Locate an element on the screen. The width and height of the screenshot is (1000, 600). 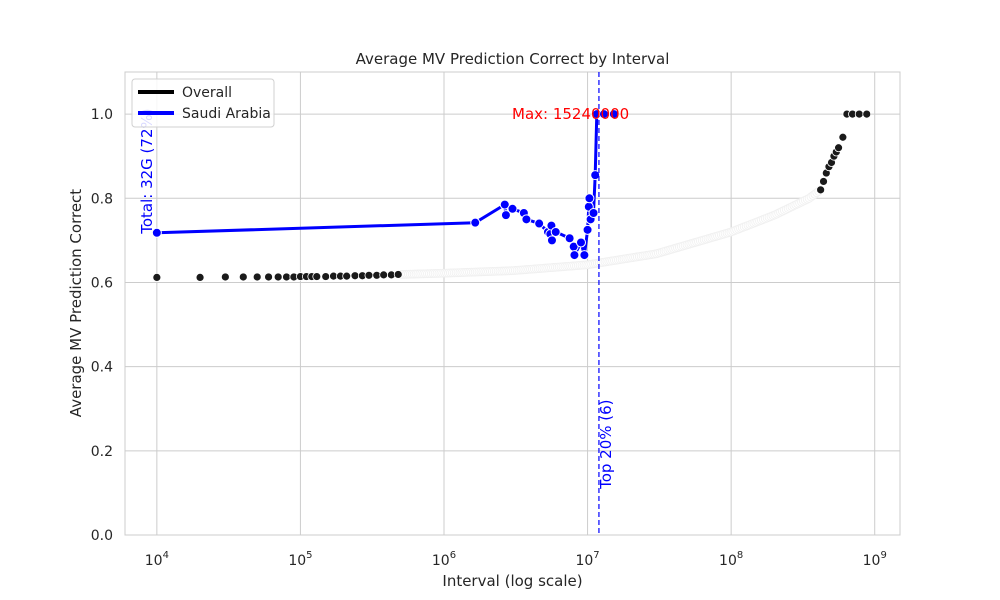
y-tick-label-5: 1.0 is located at coordinates (102, 115).